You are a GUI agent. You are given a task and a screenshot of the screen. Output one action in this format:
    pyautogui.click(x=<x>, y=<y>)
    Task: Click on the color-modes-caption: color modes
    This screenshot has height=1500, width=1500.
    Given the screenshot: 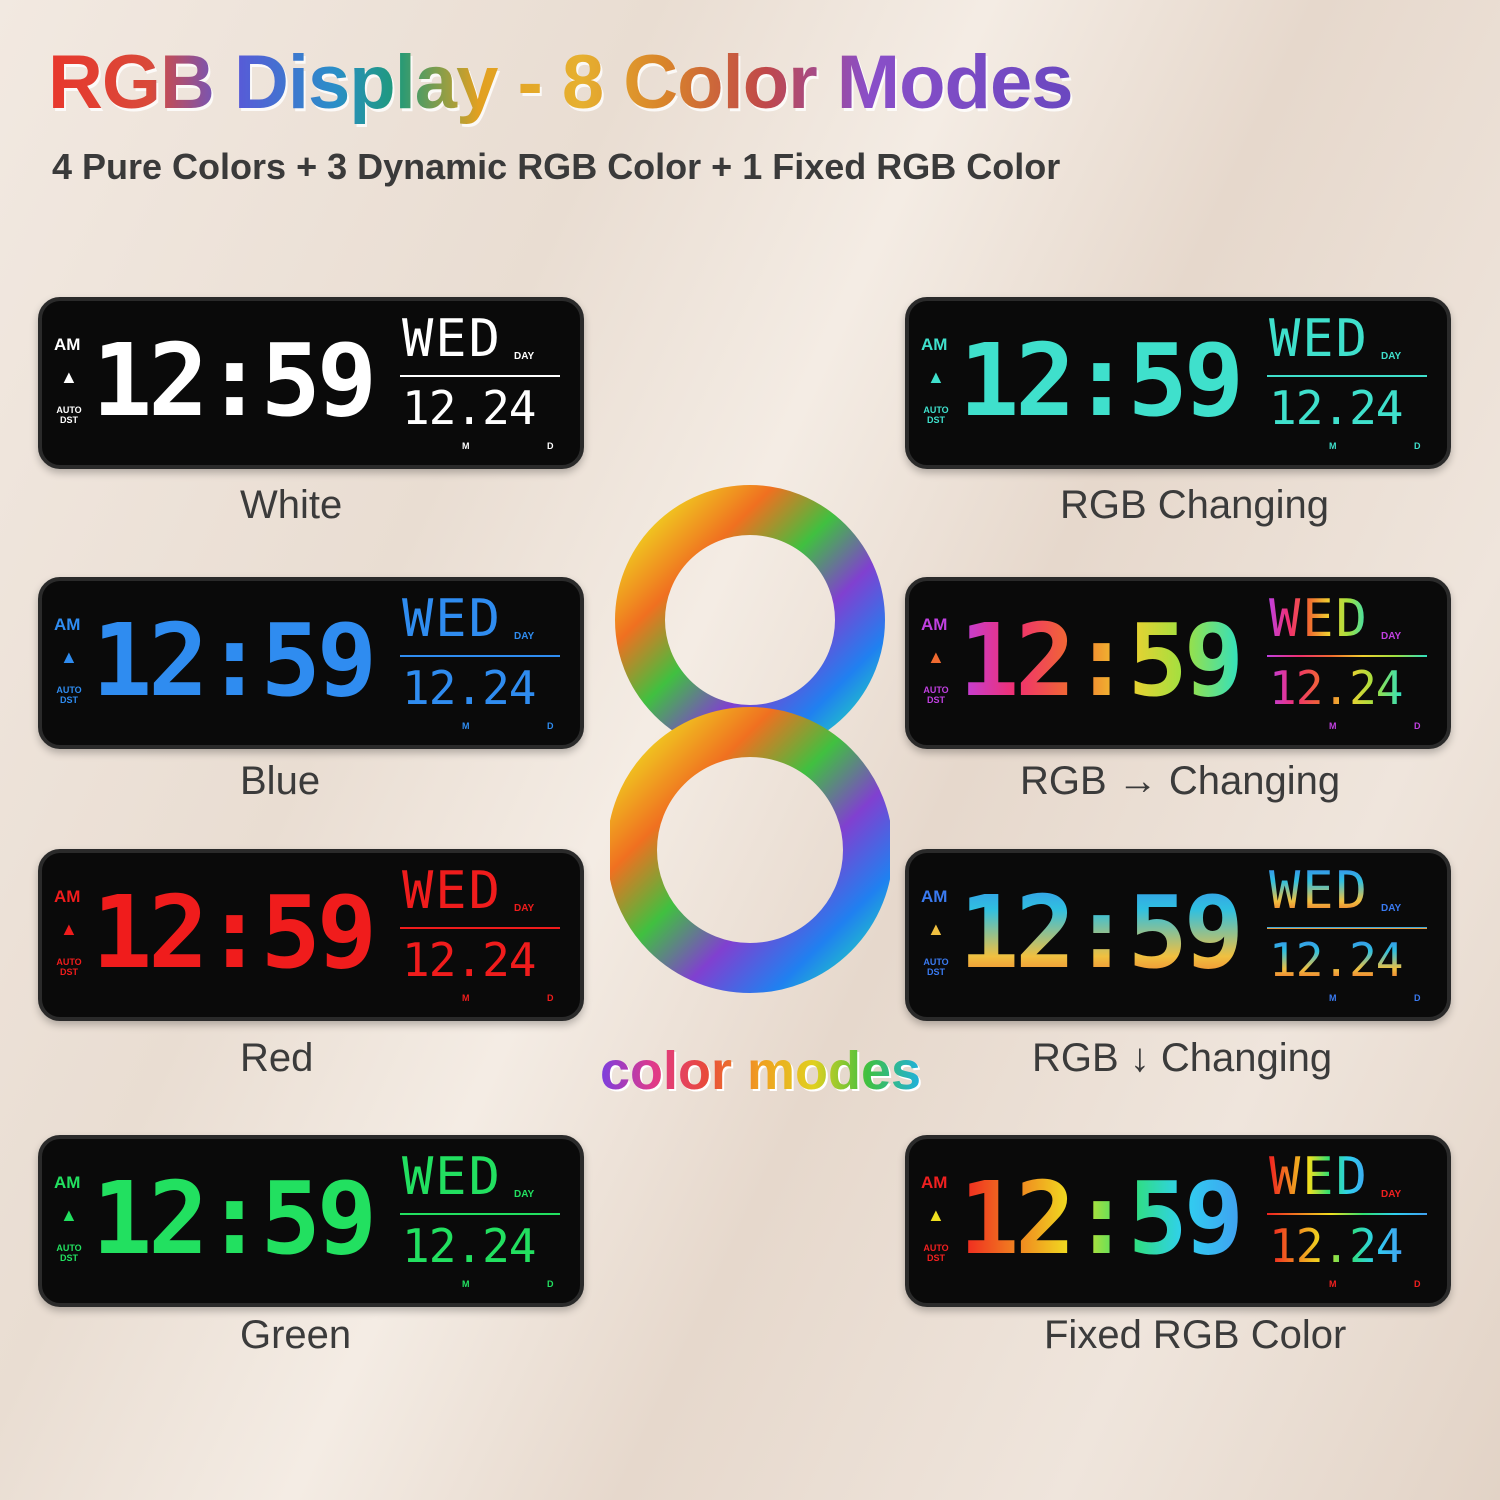 What is the action you would take?
    pyautogui.click(x=761, y=1071)
    